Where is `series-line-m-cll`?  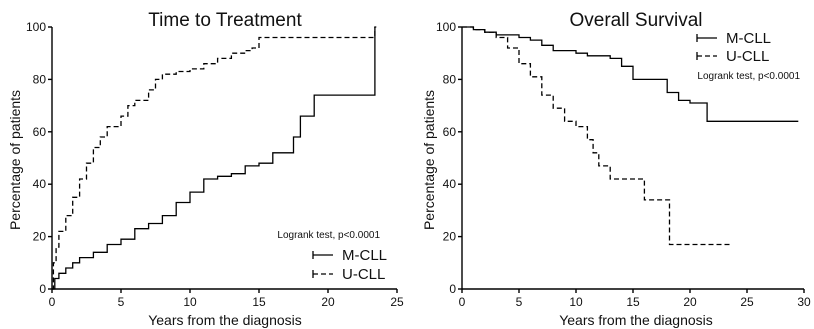
series-line-m-cll is located at coordinates (630, 74).